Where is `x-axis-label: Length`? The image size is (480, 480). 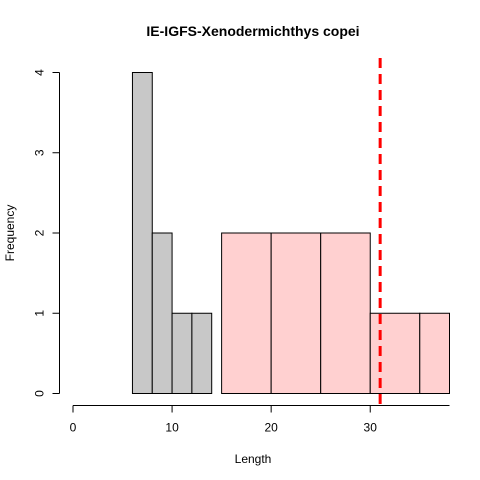
x-axis-label: Length is located at coordinates (253, 459).